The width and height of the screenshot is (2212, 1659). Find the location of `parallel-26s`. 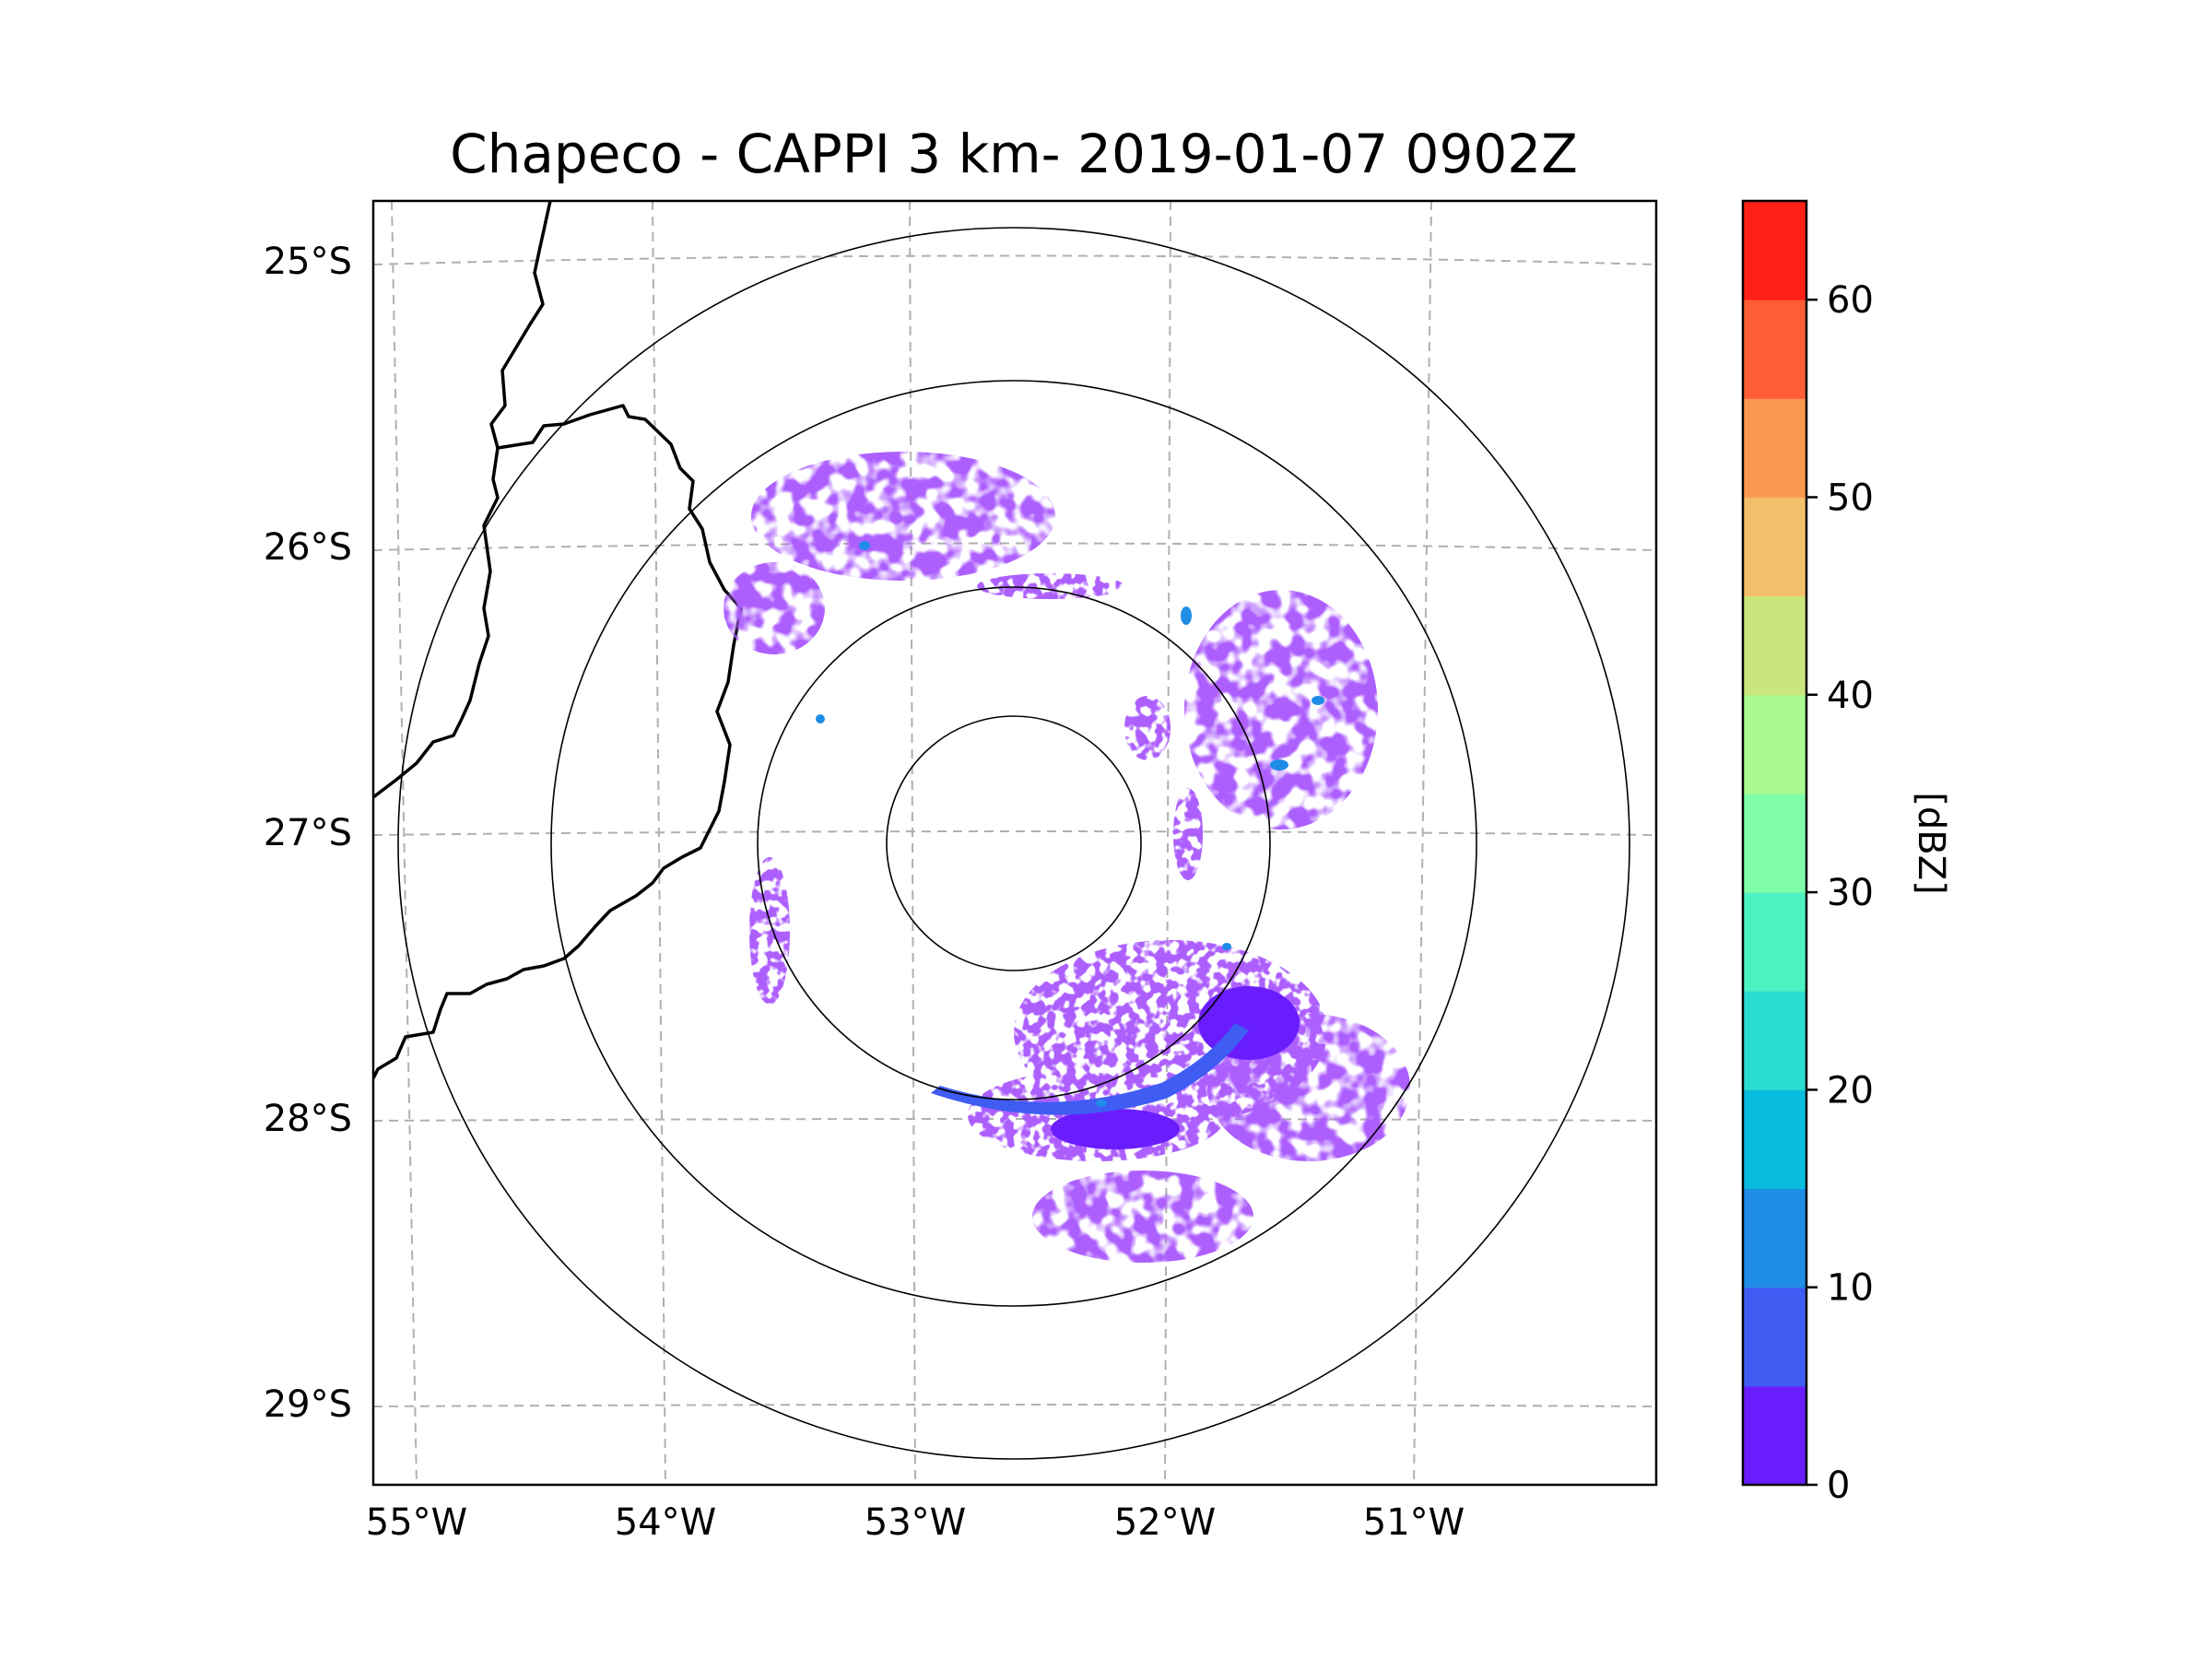

parallel-26s is located at coordinates (1014, 546).